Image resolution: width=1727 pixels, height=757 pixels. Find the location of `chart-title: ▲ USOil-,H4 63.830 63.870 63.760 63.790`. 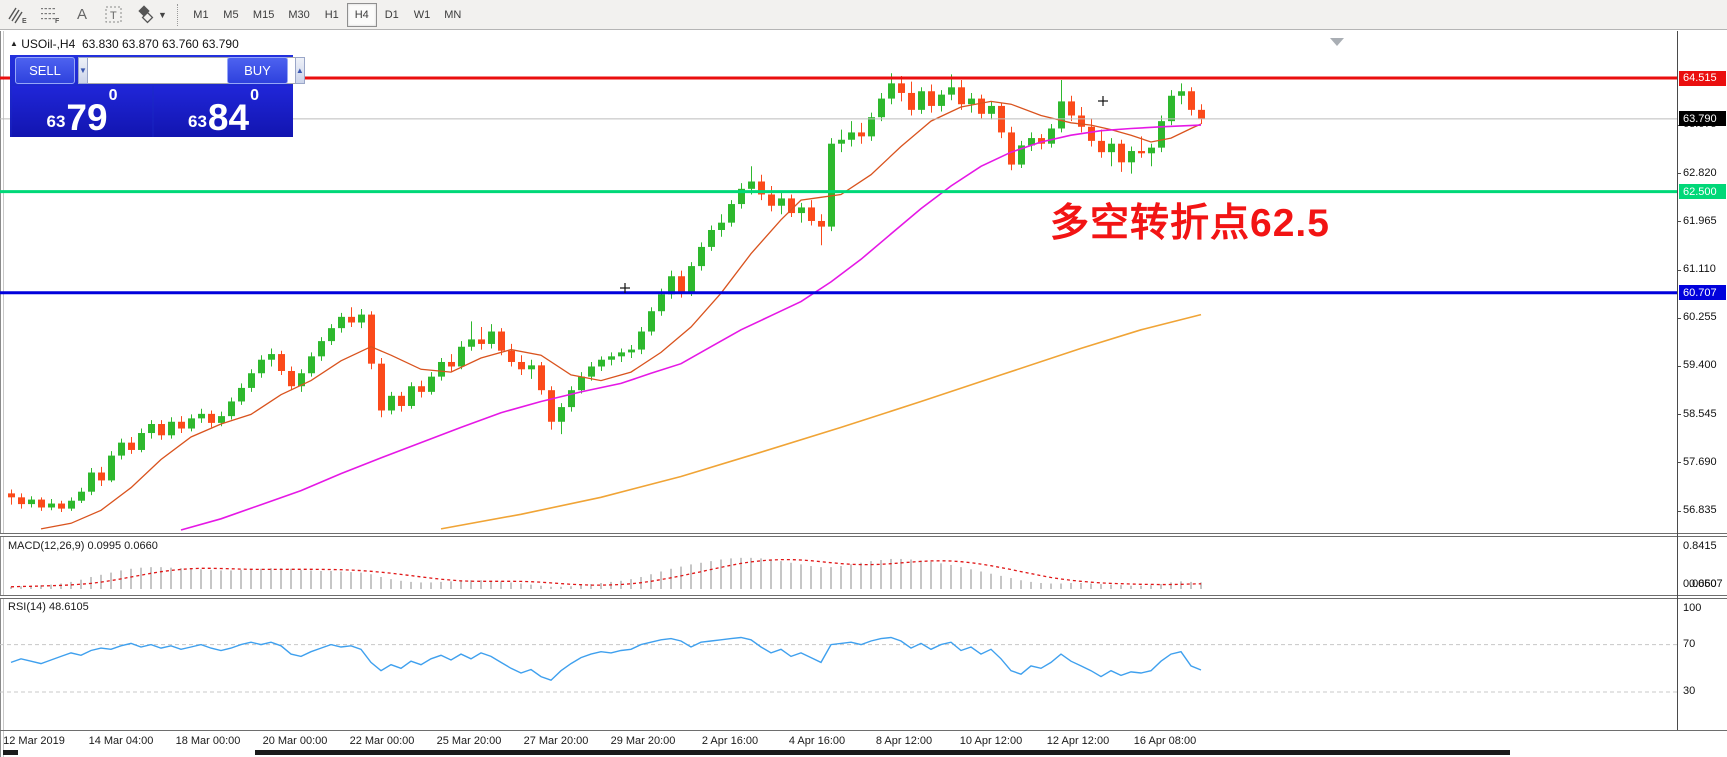

chart-title: ▲ USOil-,H4 63.830 63.870 63.760 63.790 is located at coordinates (124, 44).